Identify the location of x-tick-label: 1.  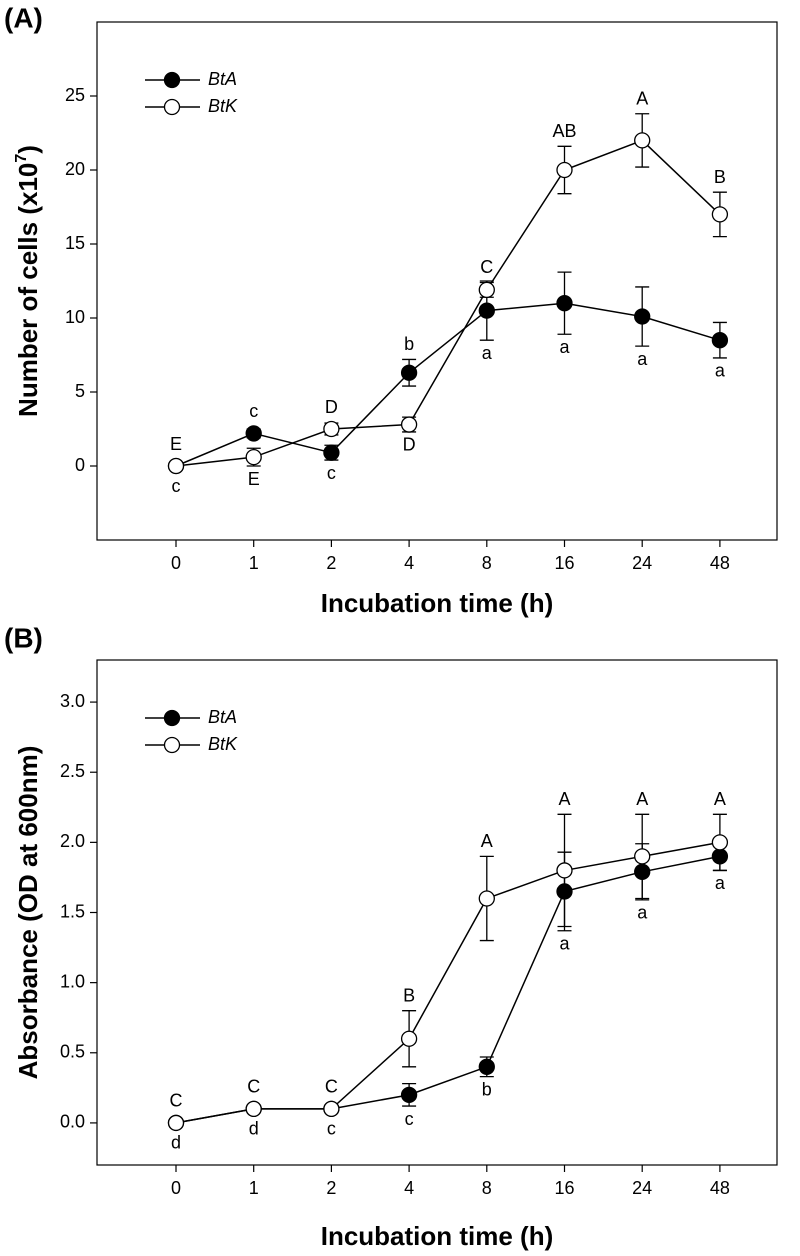
(254, 1188).